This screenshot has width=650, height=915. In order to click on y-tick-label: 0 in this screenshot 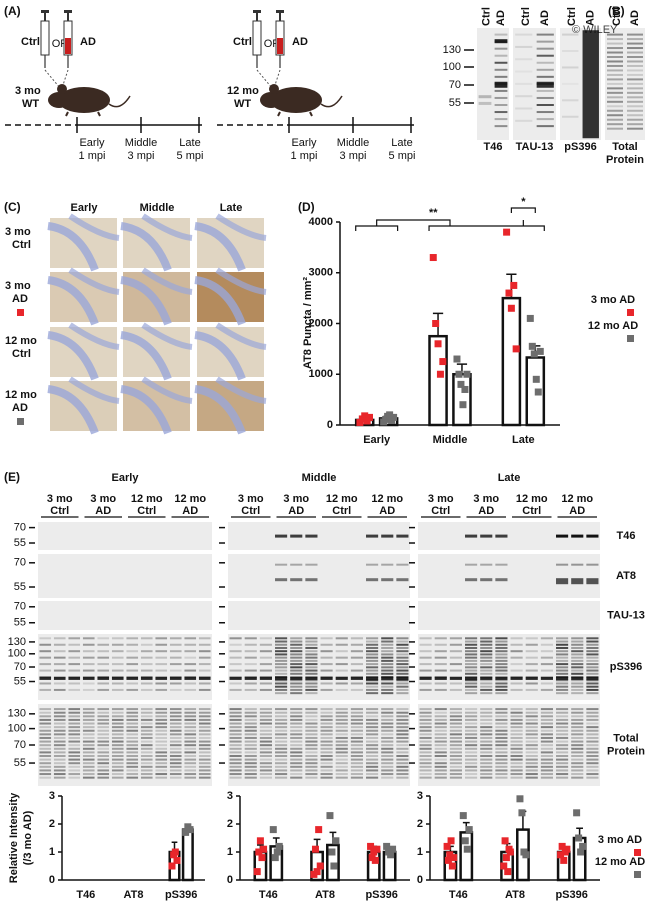, I will do `click(330, 425)`.